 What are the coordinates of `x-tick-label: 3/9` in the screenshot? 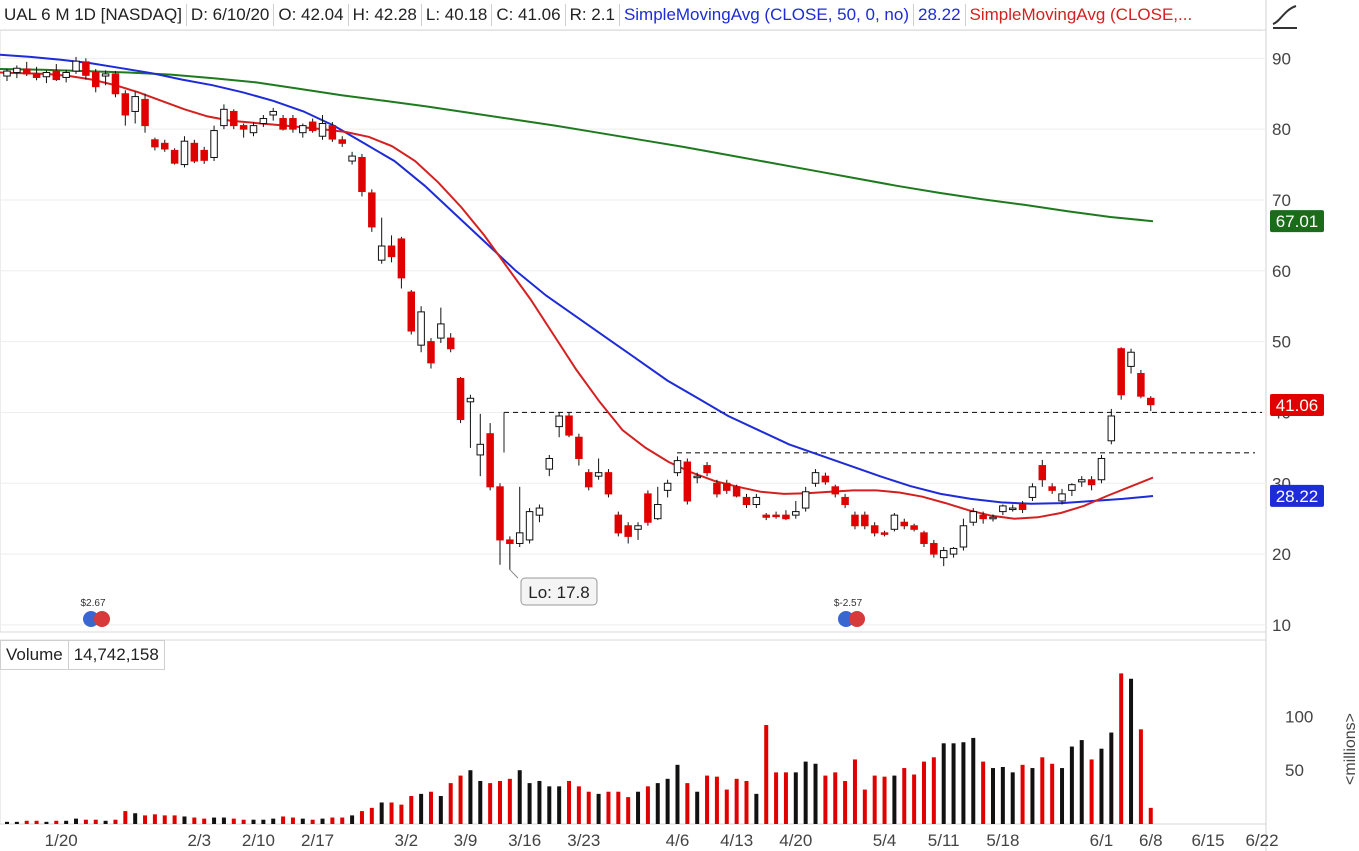 It's located at (466, 840).